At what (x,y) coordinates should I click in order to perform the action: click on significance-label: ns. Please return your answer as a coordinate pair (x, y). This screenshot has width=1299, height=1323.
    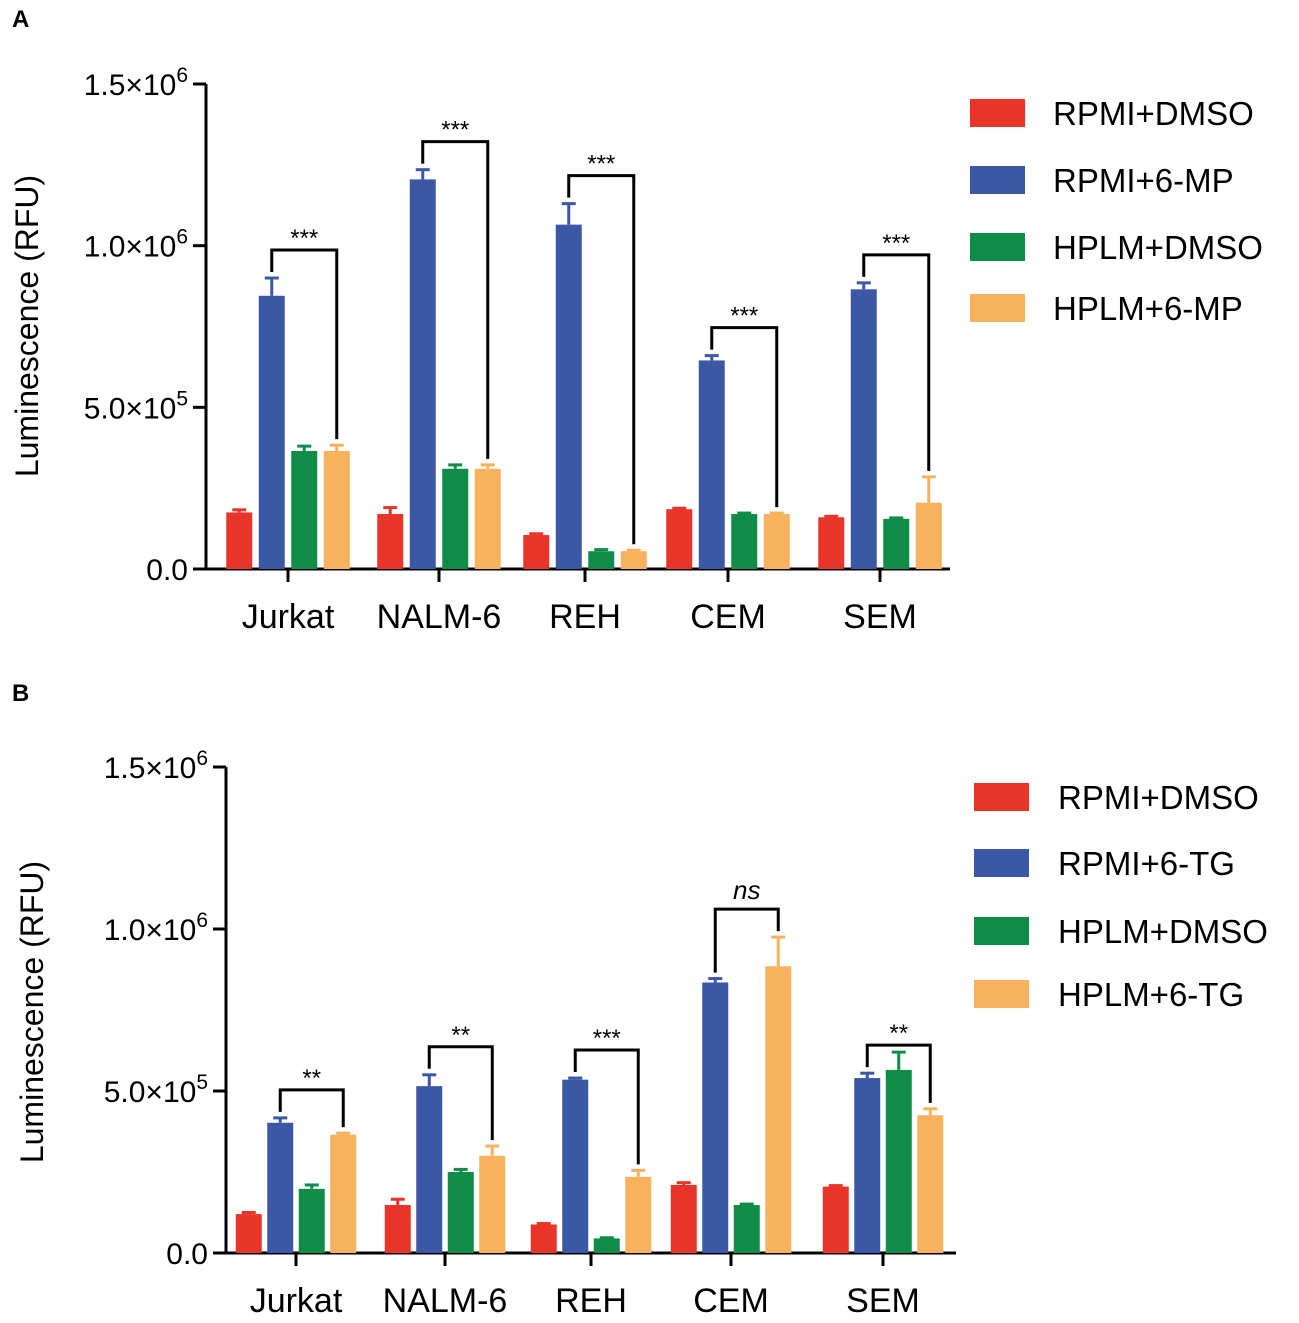
    Looking at the image, I should click on (746, 890).